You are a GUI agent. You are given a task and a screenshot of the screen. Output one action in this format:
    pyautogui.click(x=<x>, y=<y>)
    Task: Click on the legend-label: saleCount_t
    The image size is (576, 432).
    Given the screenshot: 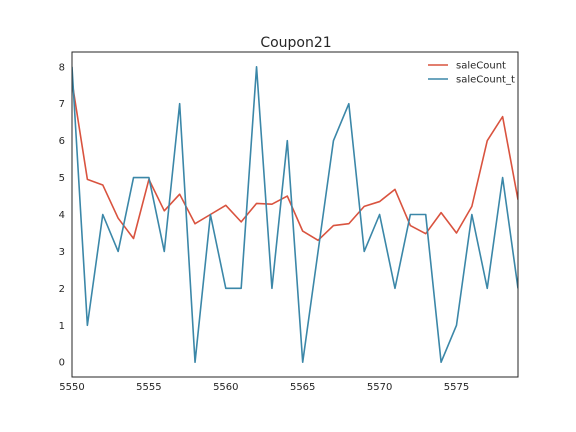 What is the action you would take?
    pyautogui.click(x=485, y=80)
    